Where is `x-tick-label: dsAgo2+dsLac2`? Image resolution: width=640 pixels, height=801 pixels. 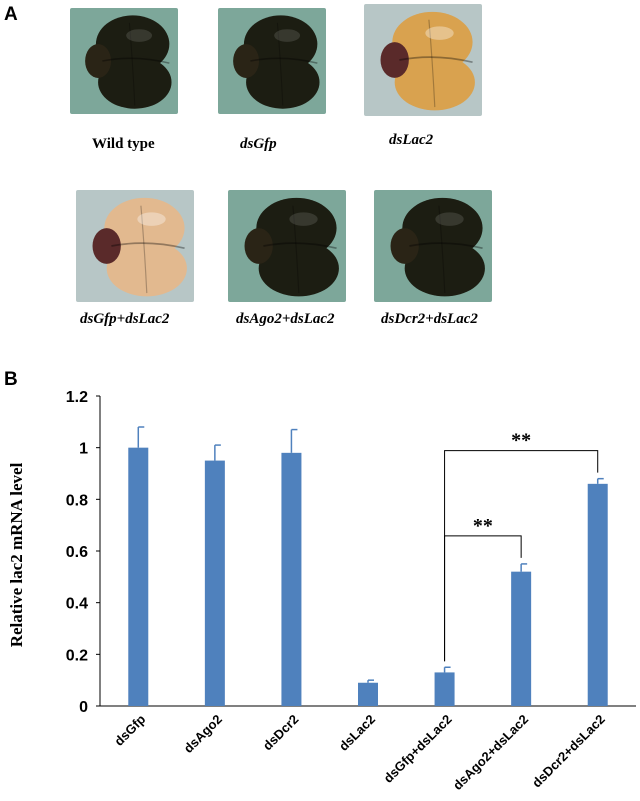 x-tick-label: dsAgo2+dsLac2 is located at coordinates (490, 752).